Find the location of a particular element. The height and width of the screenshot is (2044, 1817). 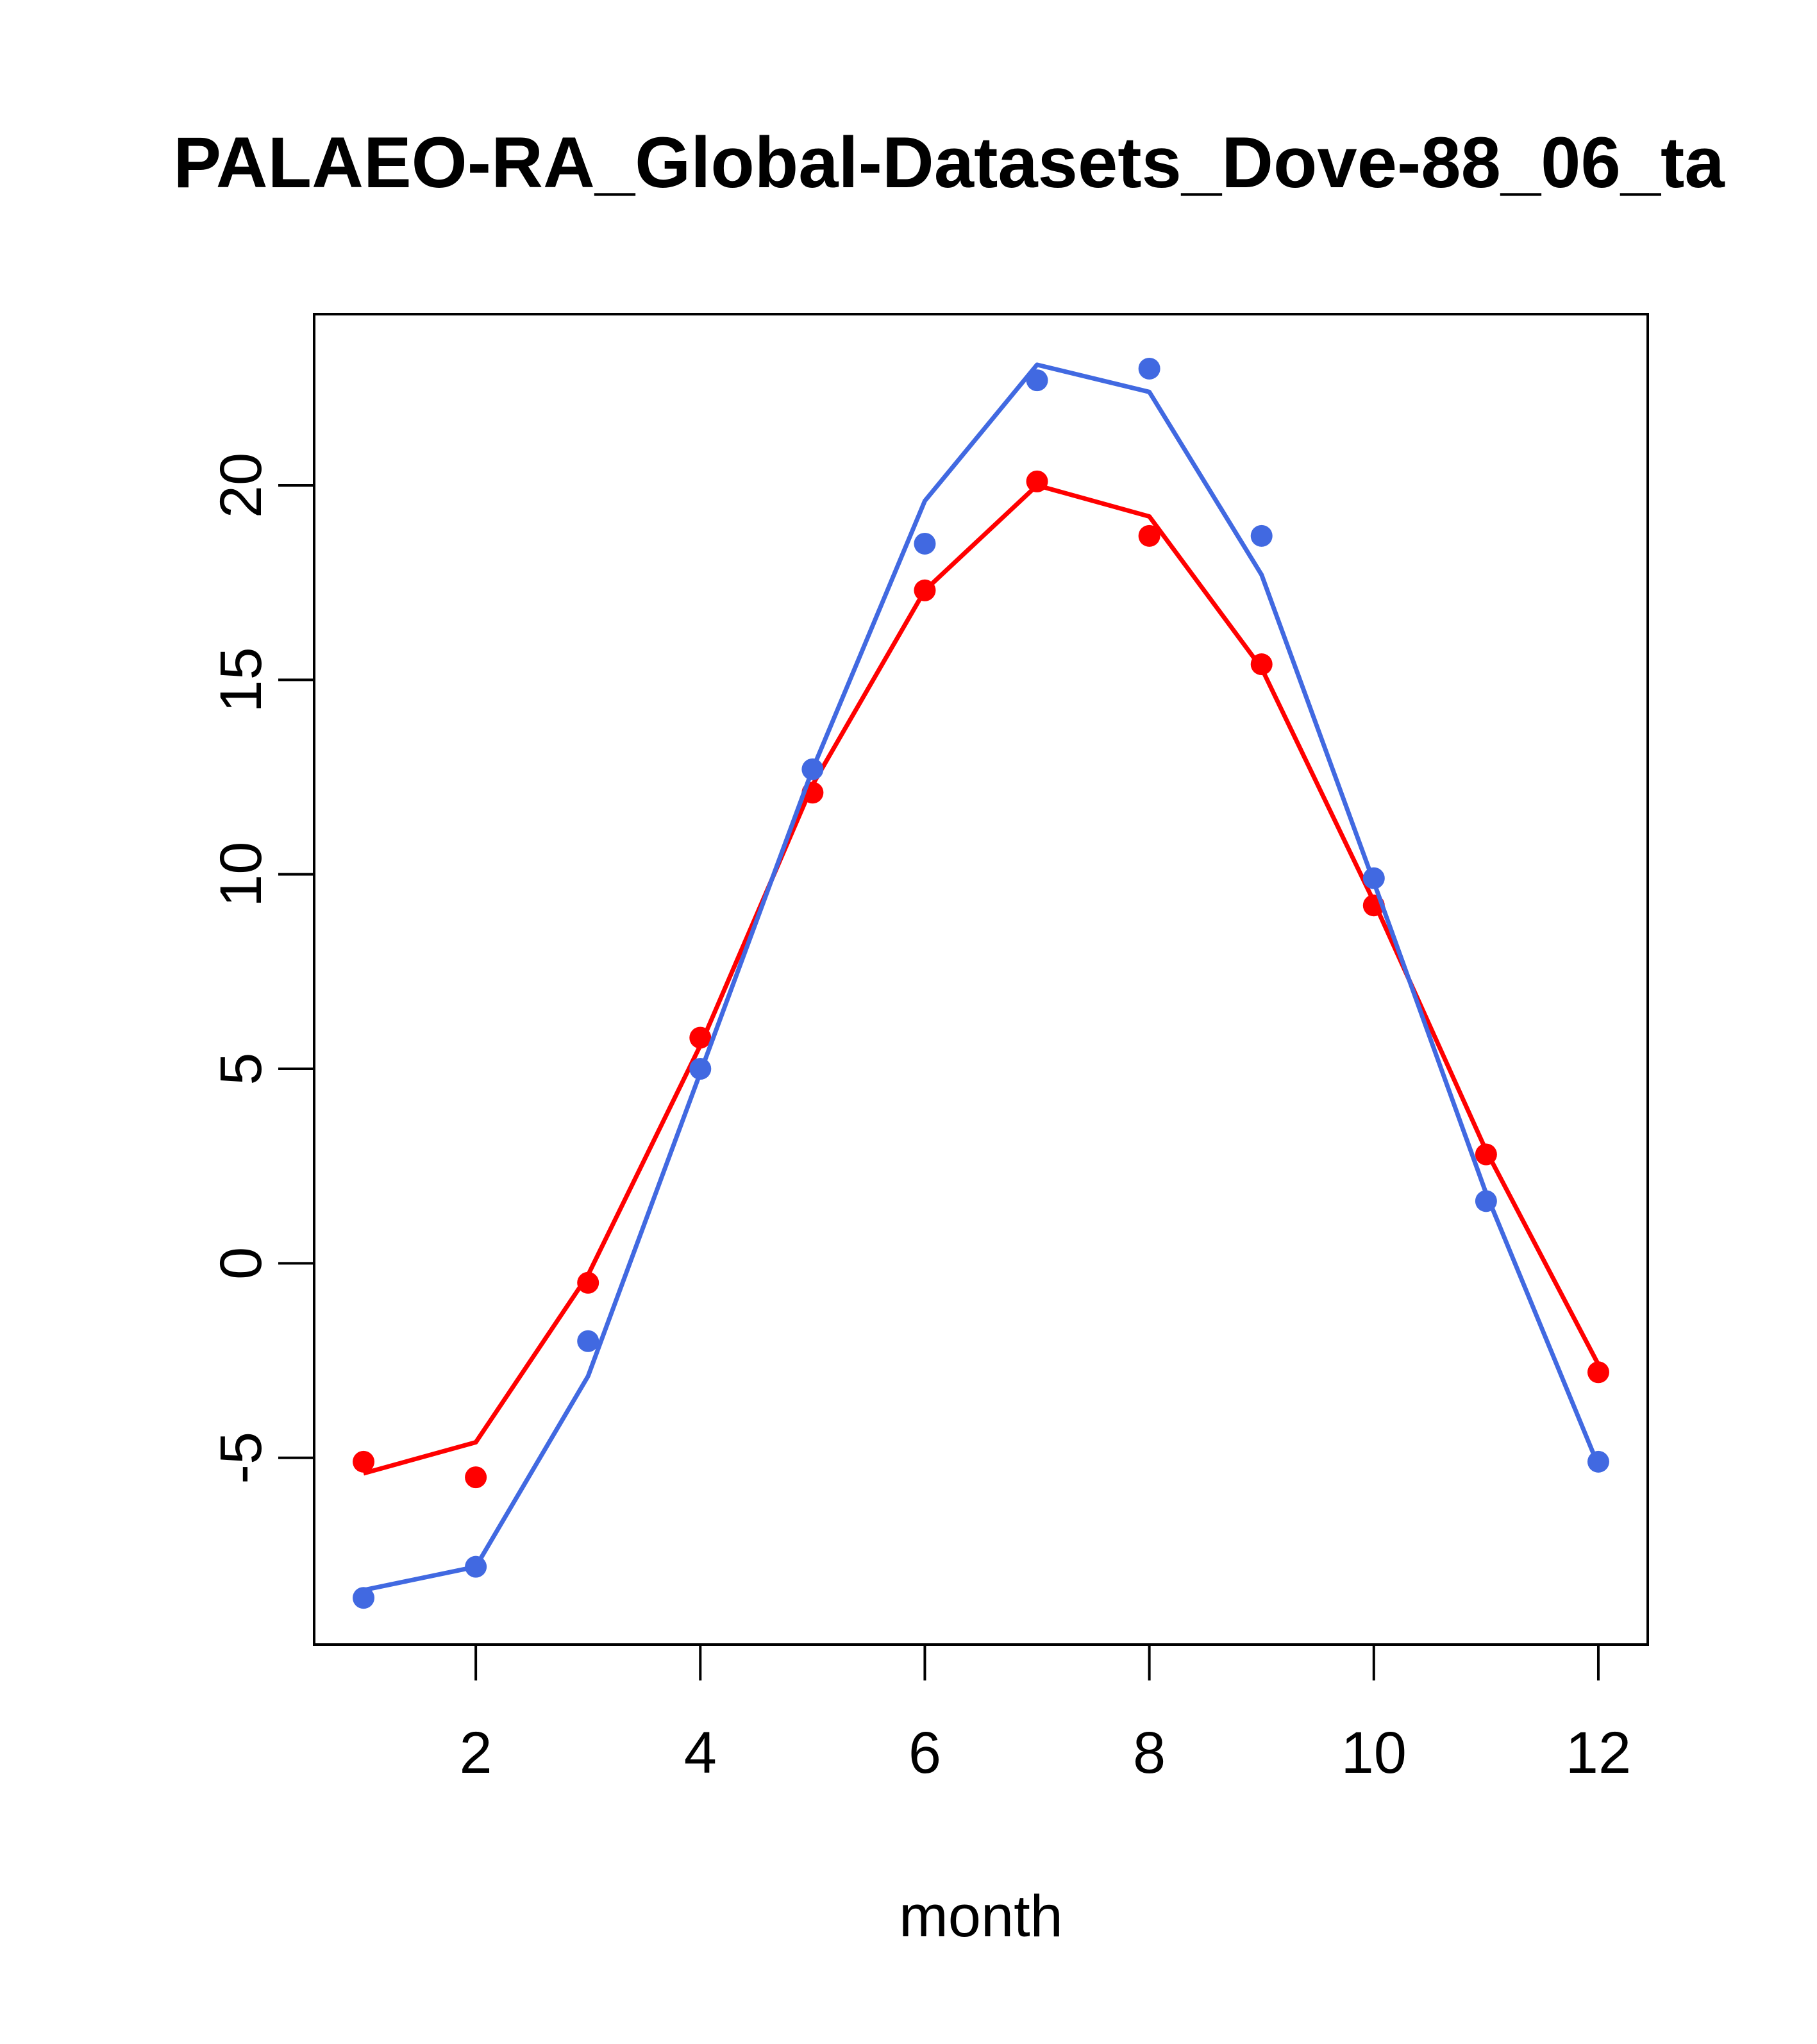

x-tick-label: 10 is located at coordinates (1374, 1753).